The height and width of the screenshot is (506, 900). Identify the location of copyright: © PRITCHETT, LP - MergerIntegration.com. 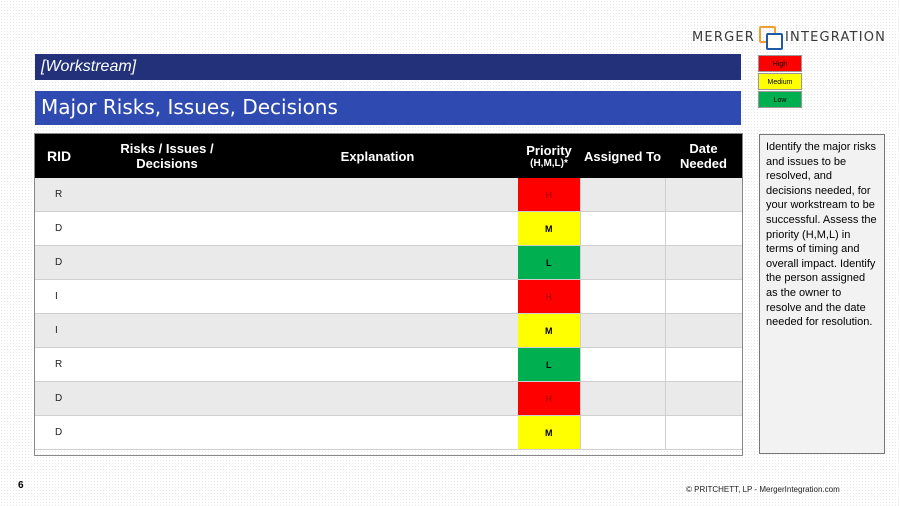
(763, 489).